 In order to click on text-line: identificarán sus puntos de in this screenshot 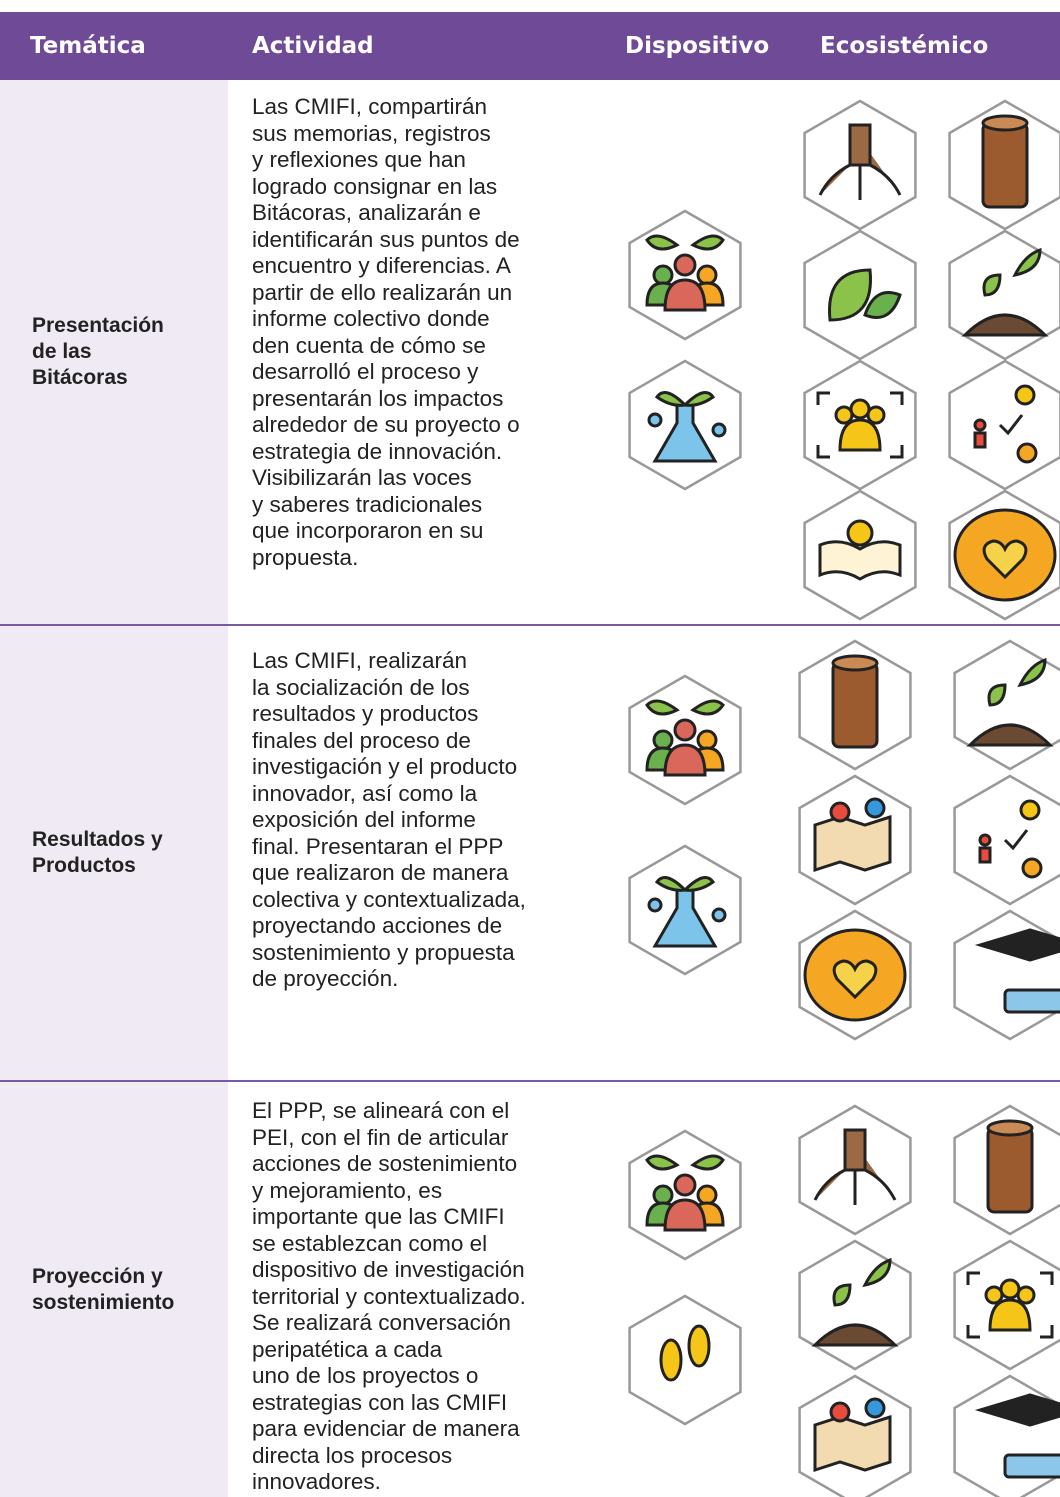, I will do `click(386, 239)`.